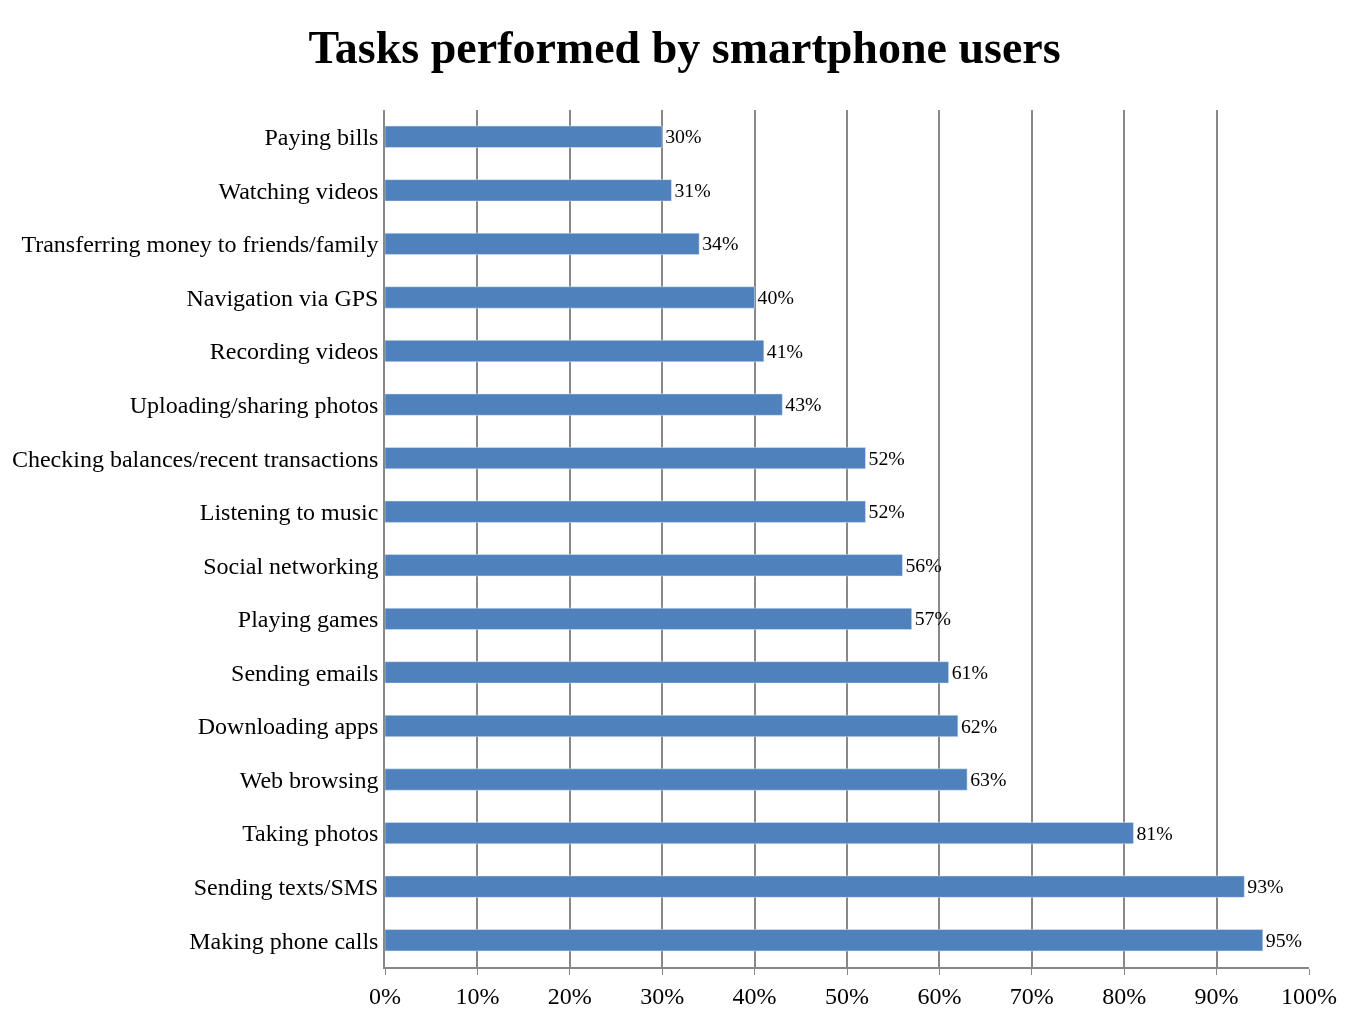 This screenshot has height=1021, width=1369. I want to click on y-tick-label: Recording videos, so click(294, 351).